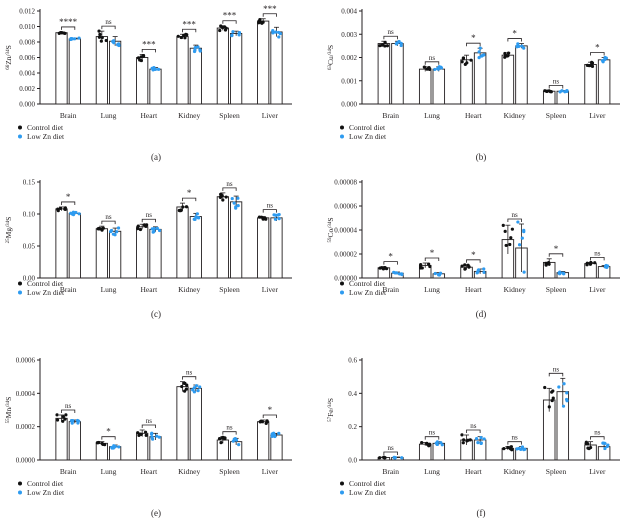 The width and height of the screenshot is (635, 522). I want to click on y-tick-label: 0.05, so click(29, 247).